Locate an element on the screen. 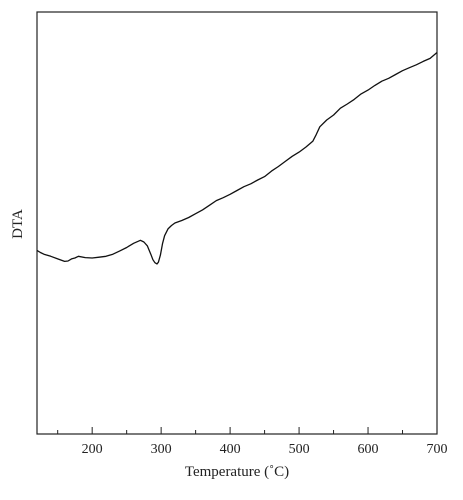  x-tick-label: 300 is located at coordinates (161, 449).